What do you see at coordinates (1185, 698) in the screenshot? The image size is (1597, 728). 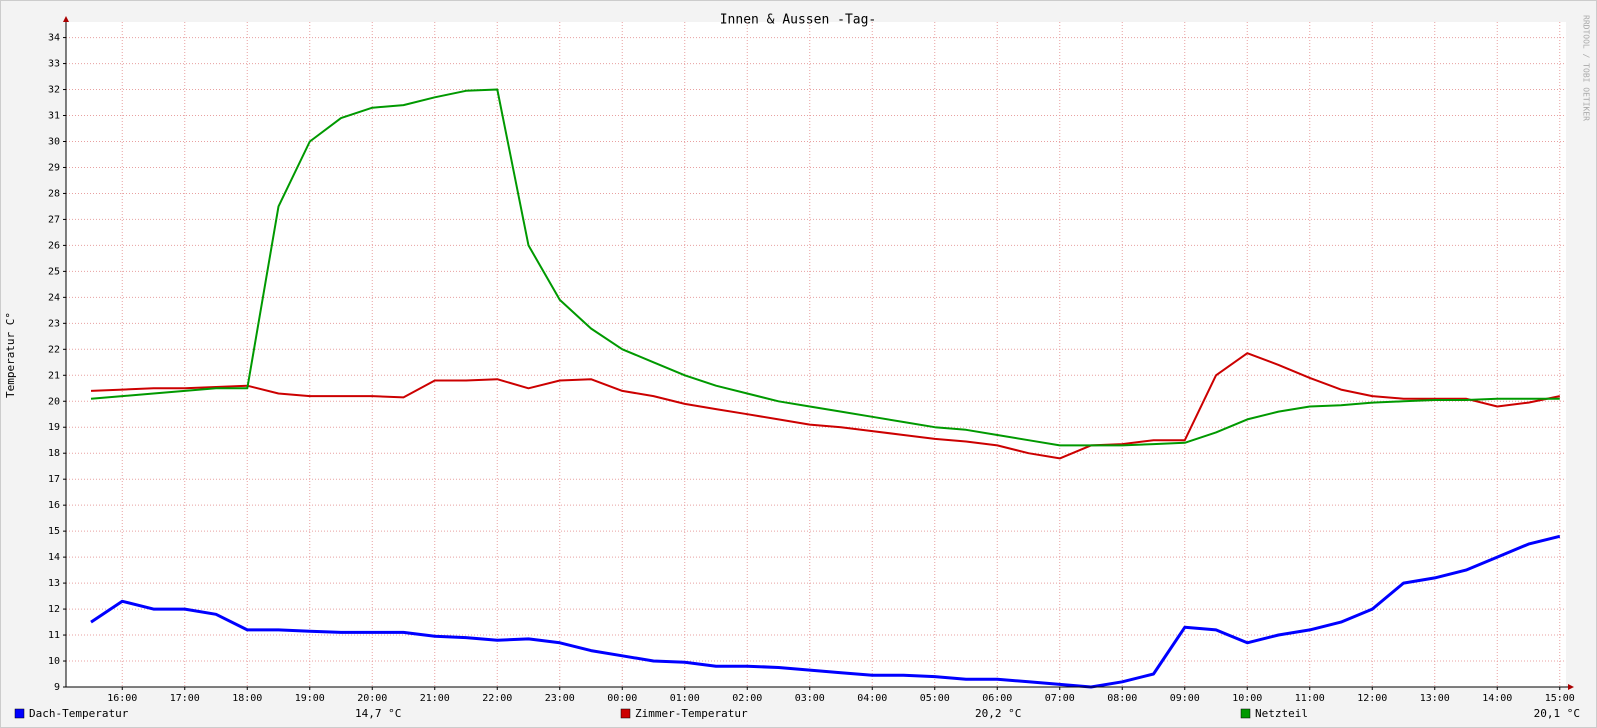 I see `x-tick-label: 09:00` at bounding box center [1185, 698].